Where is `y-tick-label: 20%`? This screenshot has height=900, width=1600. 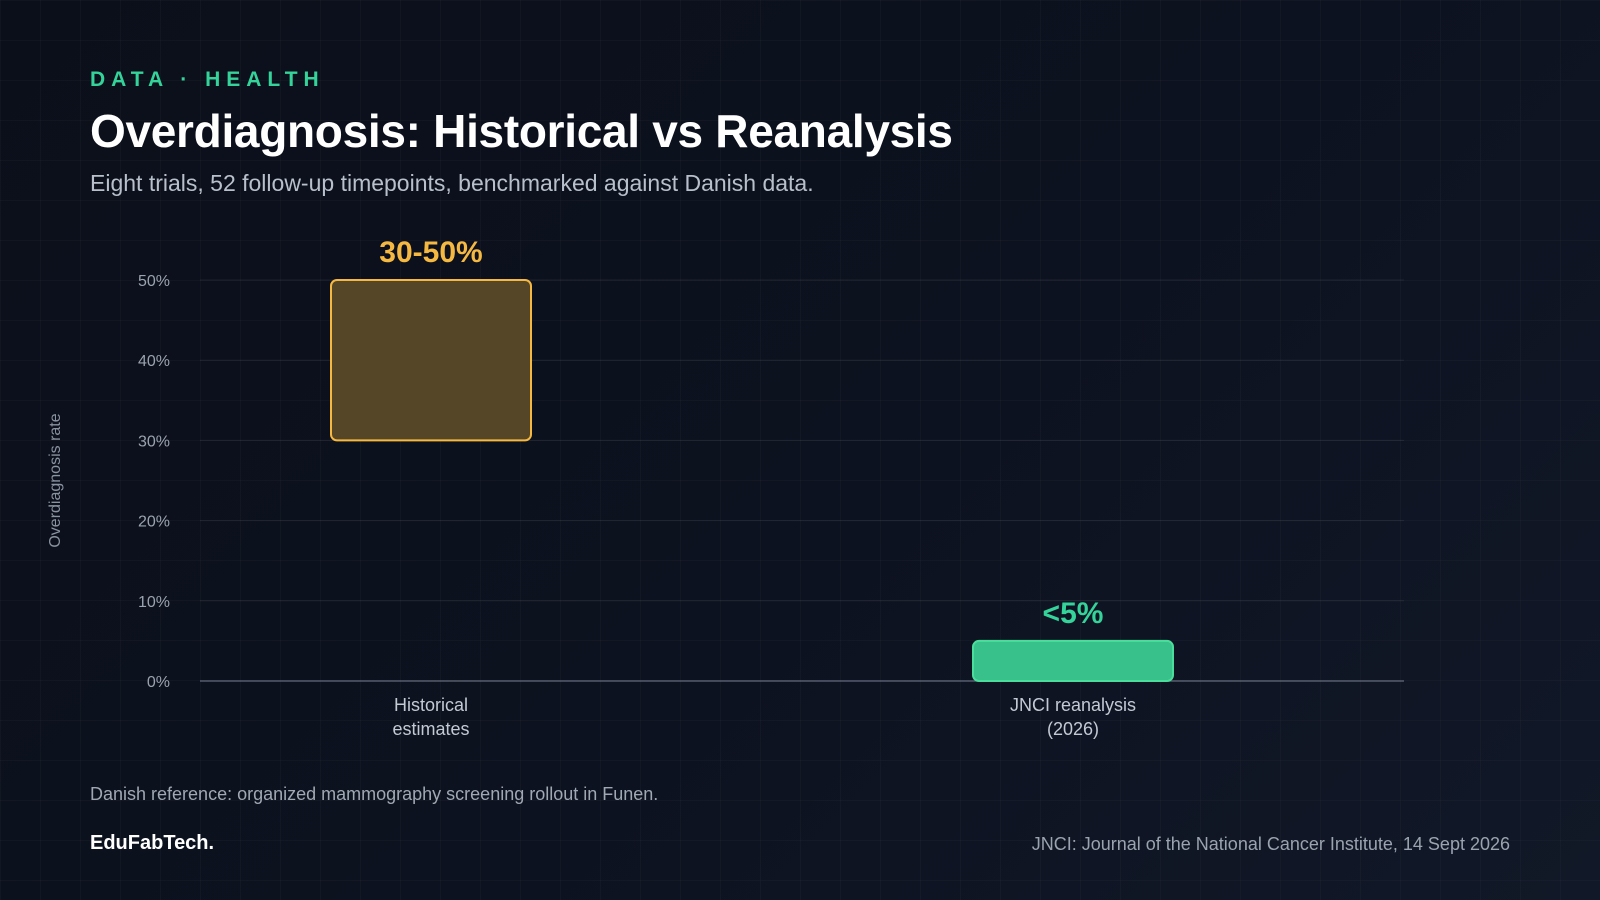 y-tick-label: 20% is located at coordinates (154, 522).